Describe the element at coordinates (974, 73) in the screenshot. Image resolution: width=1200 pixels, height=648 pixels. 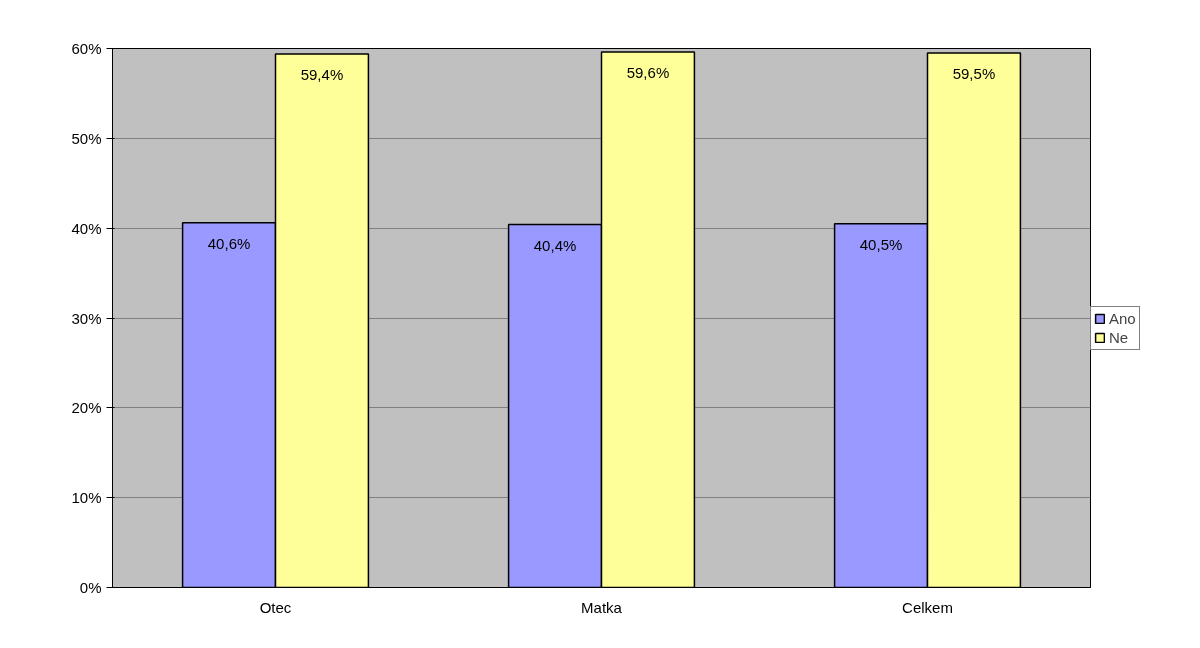
I see `data-label: 59,5%` at that location.